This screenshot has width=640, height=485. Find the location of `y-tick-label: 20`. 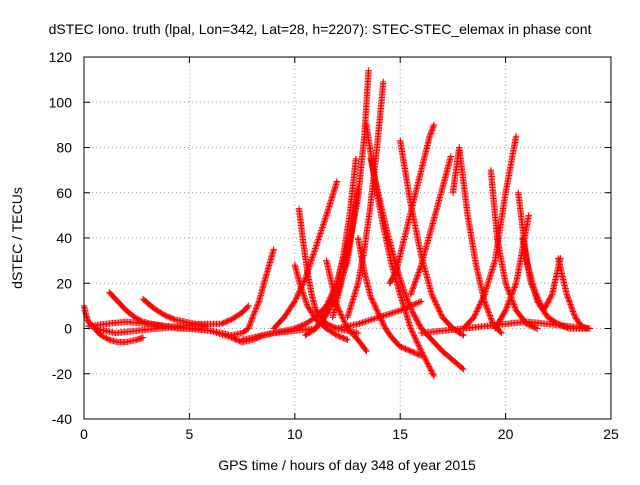

y-tick-label: 20 is located at coordinates (64, 283).